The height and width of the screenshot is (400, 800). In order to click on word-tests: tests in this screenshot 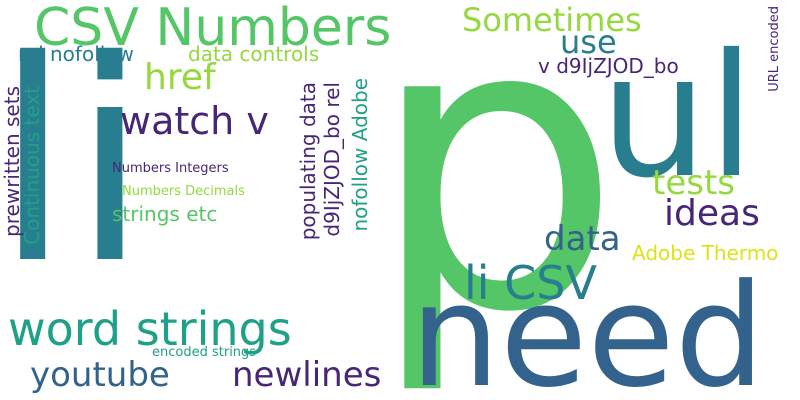, I will do `click(694, 183)`.